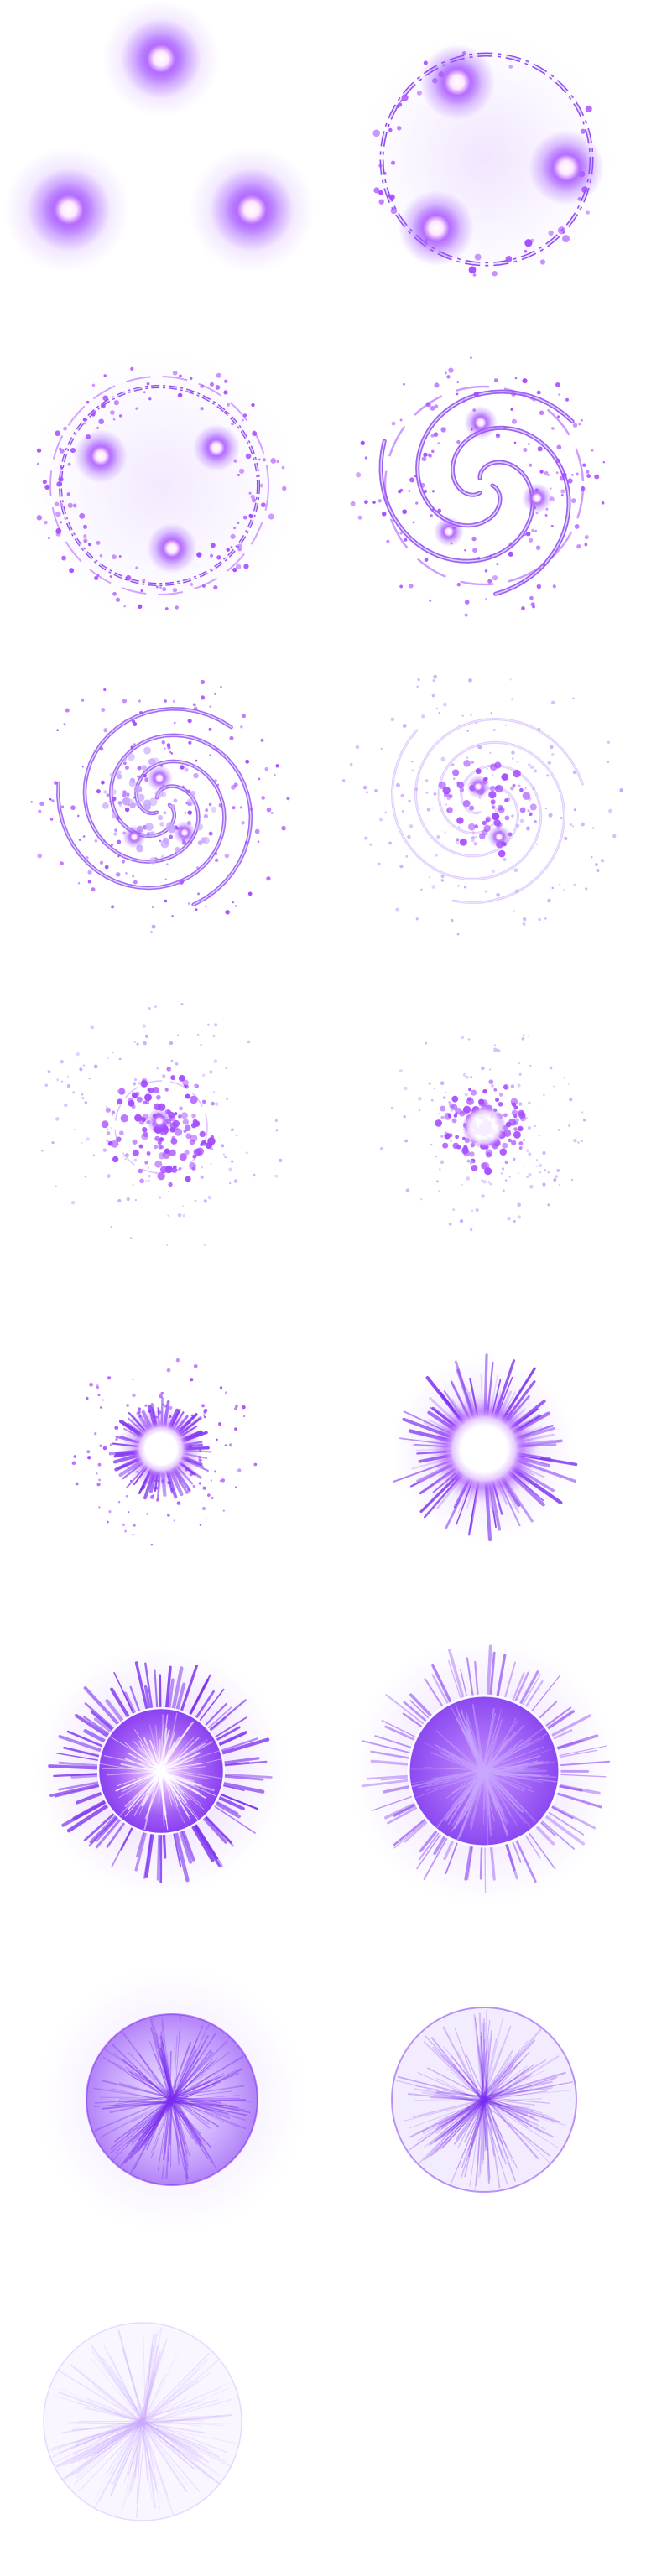  I want to click on effect-group, so click(477, 486).